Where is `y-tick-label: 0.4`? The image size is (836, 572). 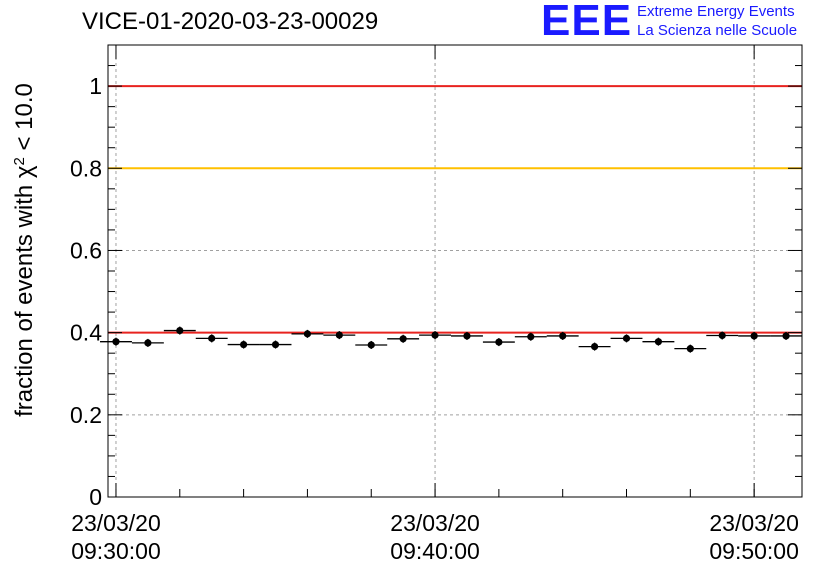
y-tick-label: 0.4 is located at coordinates (86, 333).